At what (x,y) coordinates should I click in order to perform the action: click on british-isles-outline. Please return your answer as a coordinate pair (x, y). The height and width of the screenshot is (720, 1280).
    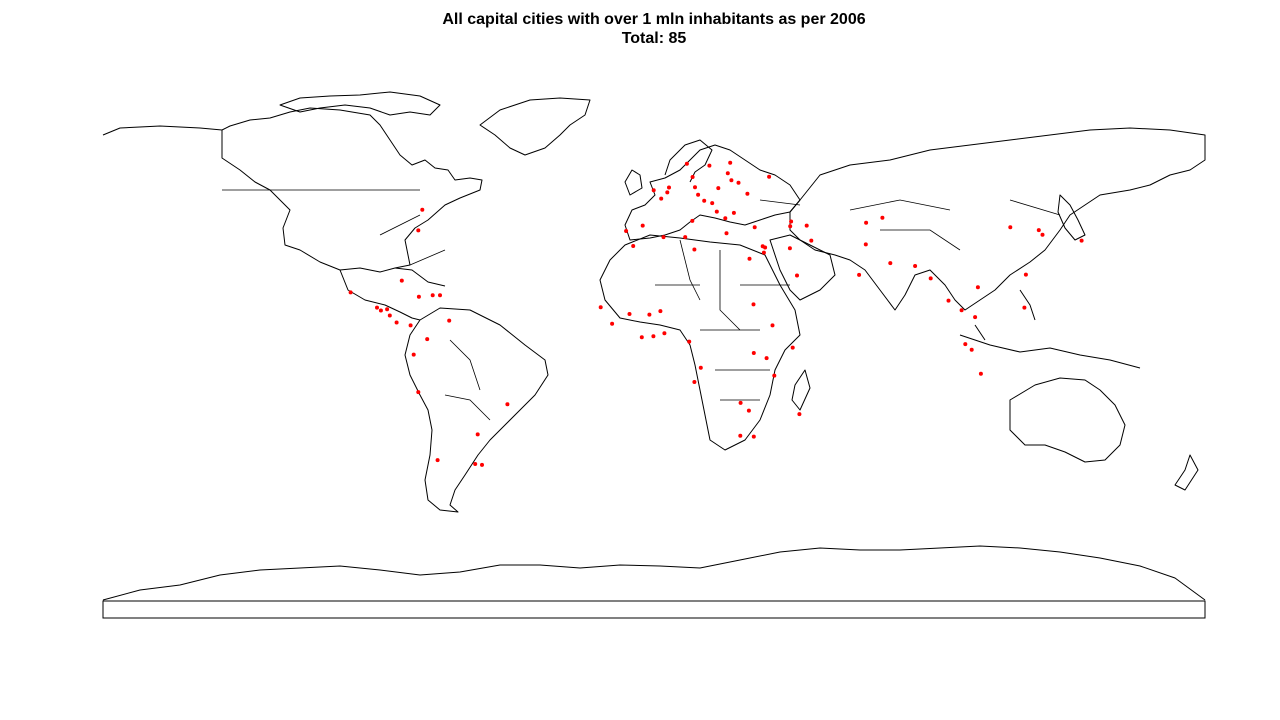
    Looking at the image, I should click on (633, 182).